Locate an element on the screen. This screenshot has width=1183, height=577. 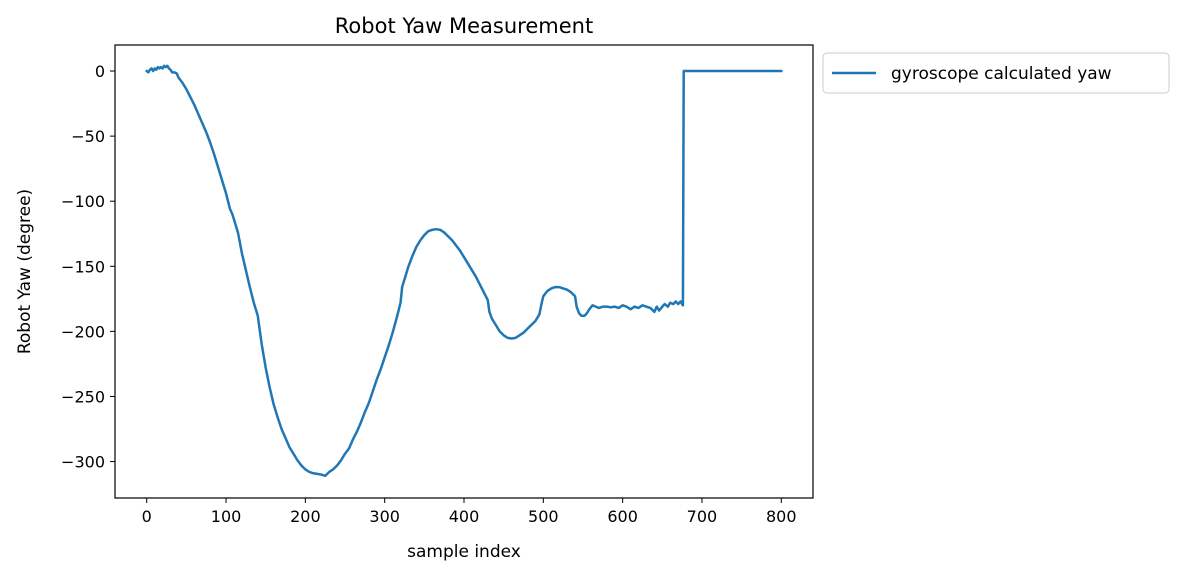
y-tick-label: −250 is located at coordinates (83, 396).